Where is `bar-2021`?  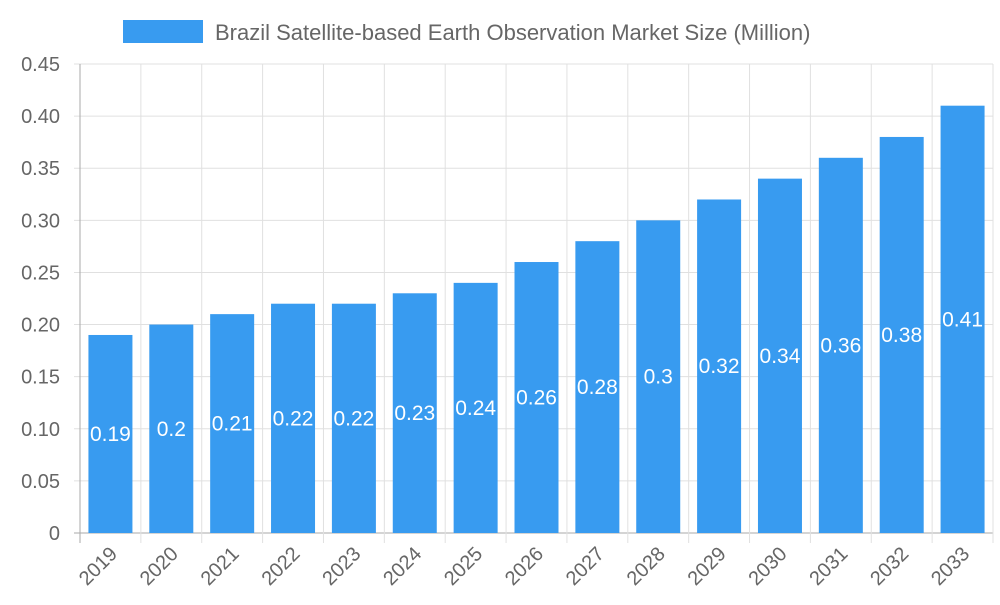
bar-2021 is located at coordinates (232, 423).